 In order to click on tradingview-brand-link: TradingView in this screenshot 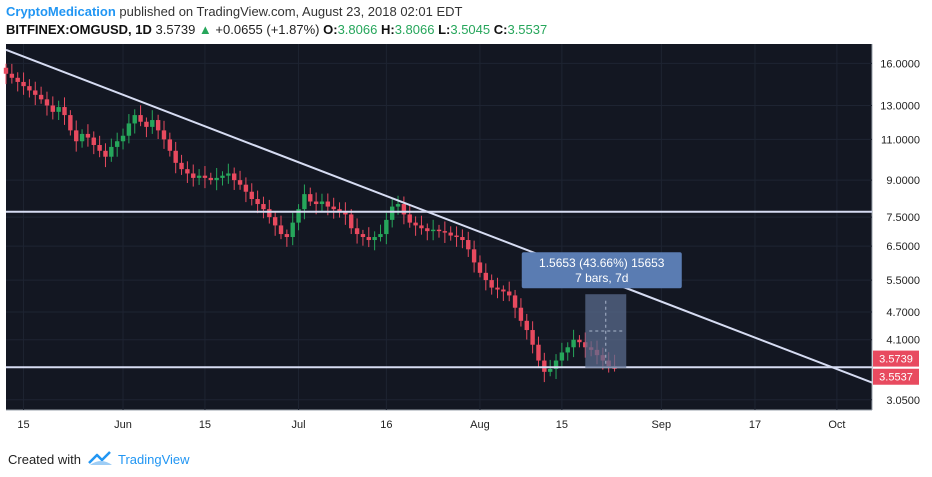, I will do `click(154, 459)`.